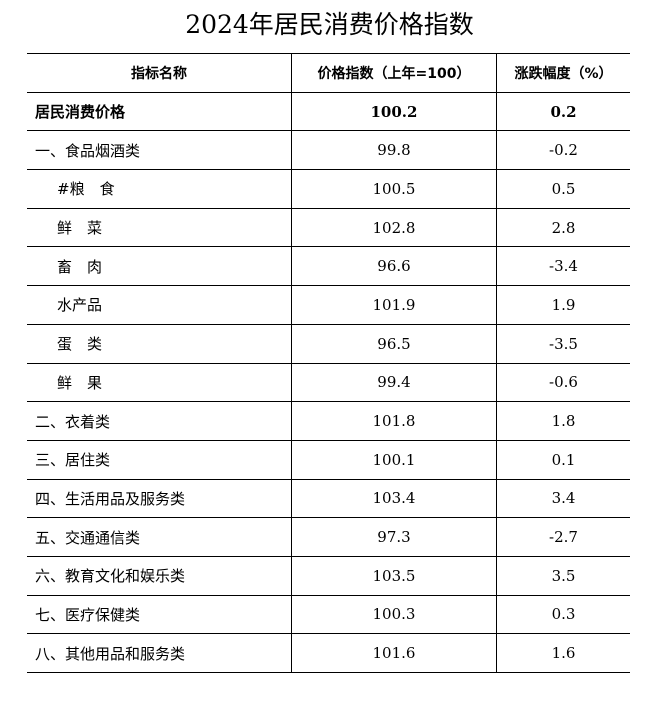 This screenshot has width=659, height=703. What do you see at coordinates (563, 150) in the screenshot?
I see `row-change: -0.2` at bounding box center [563, 150].